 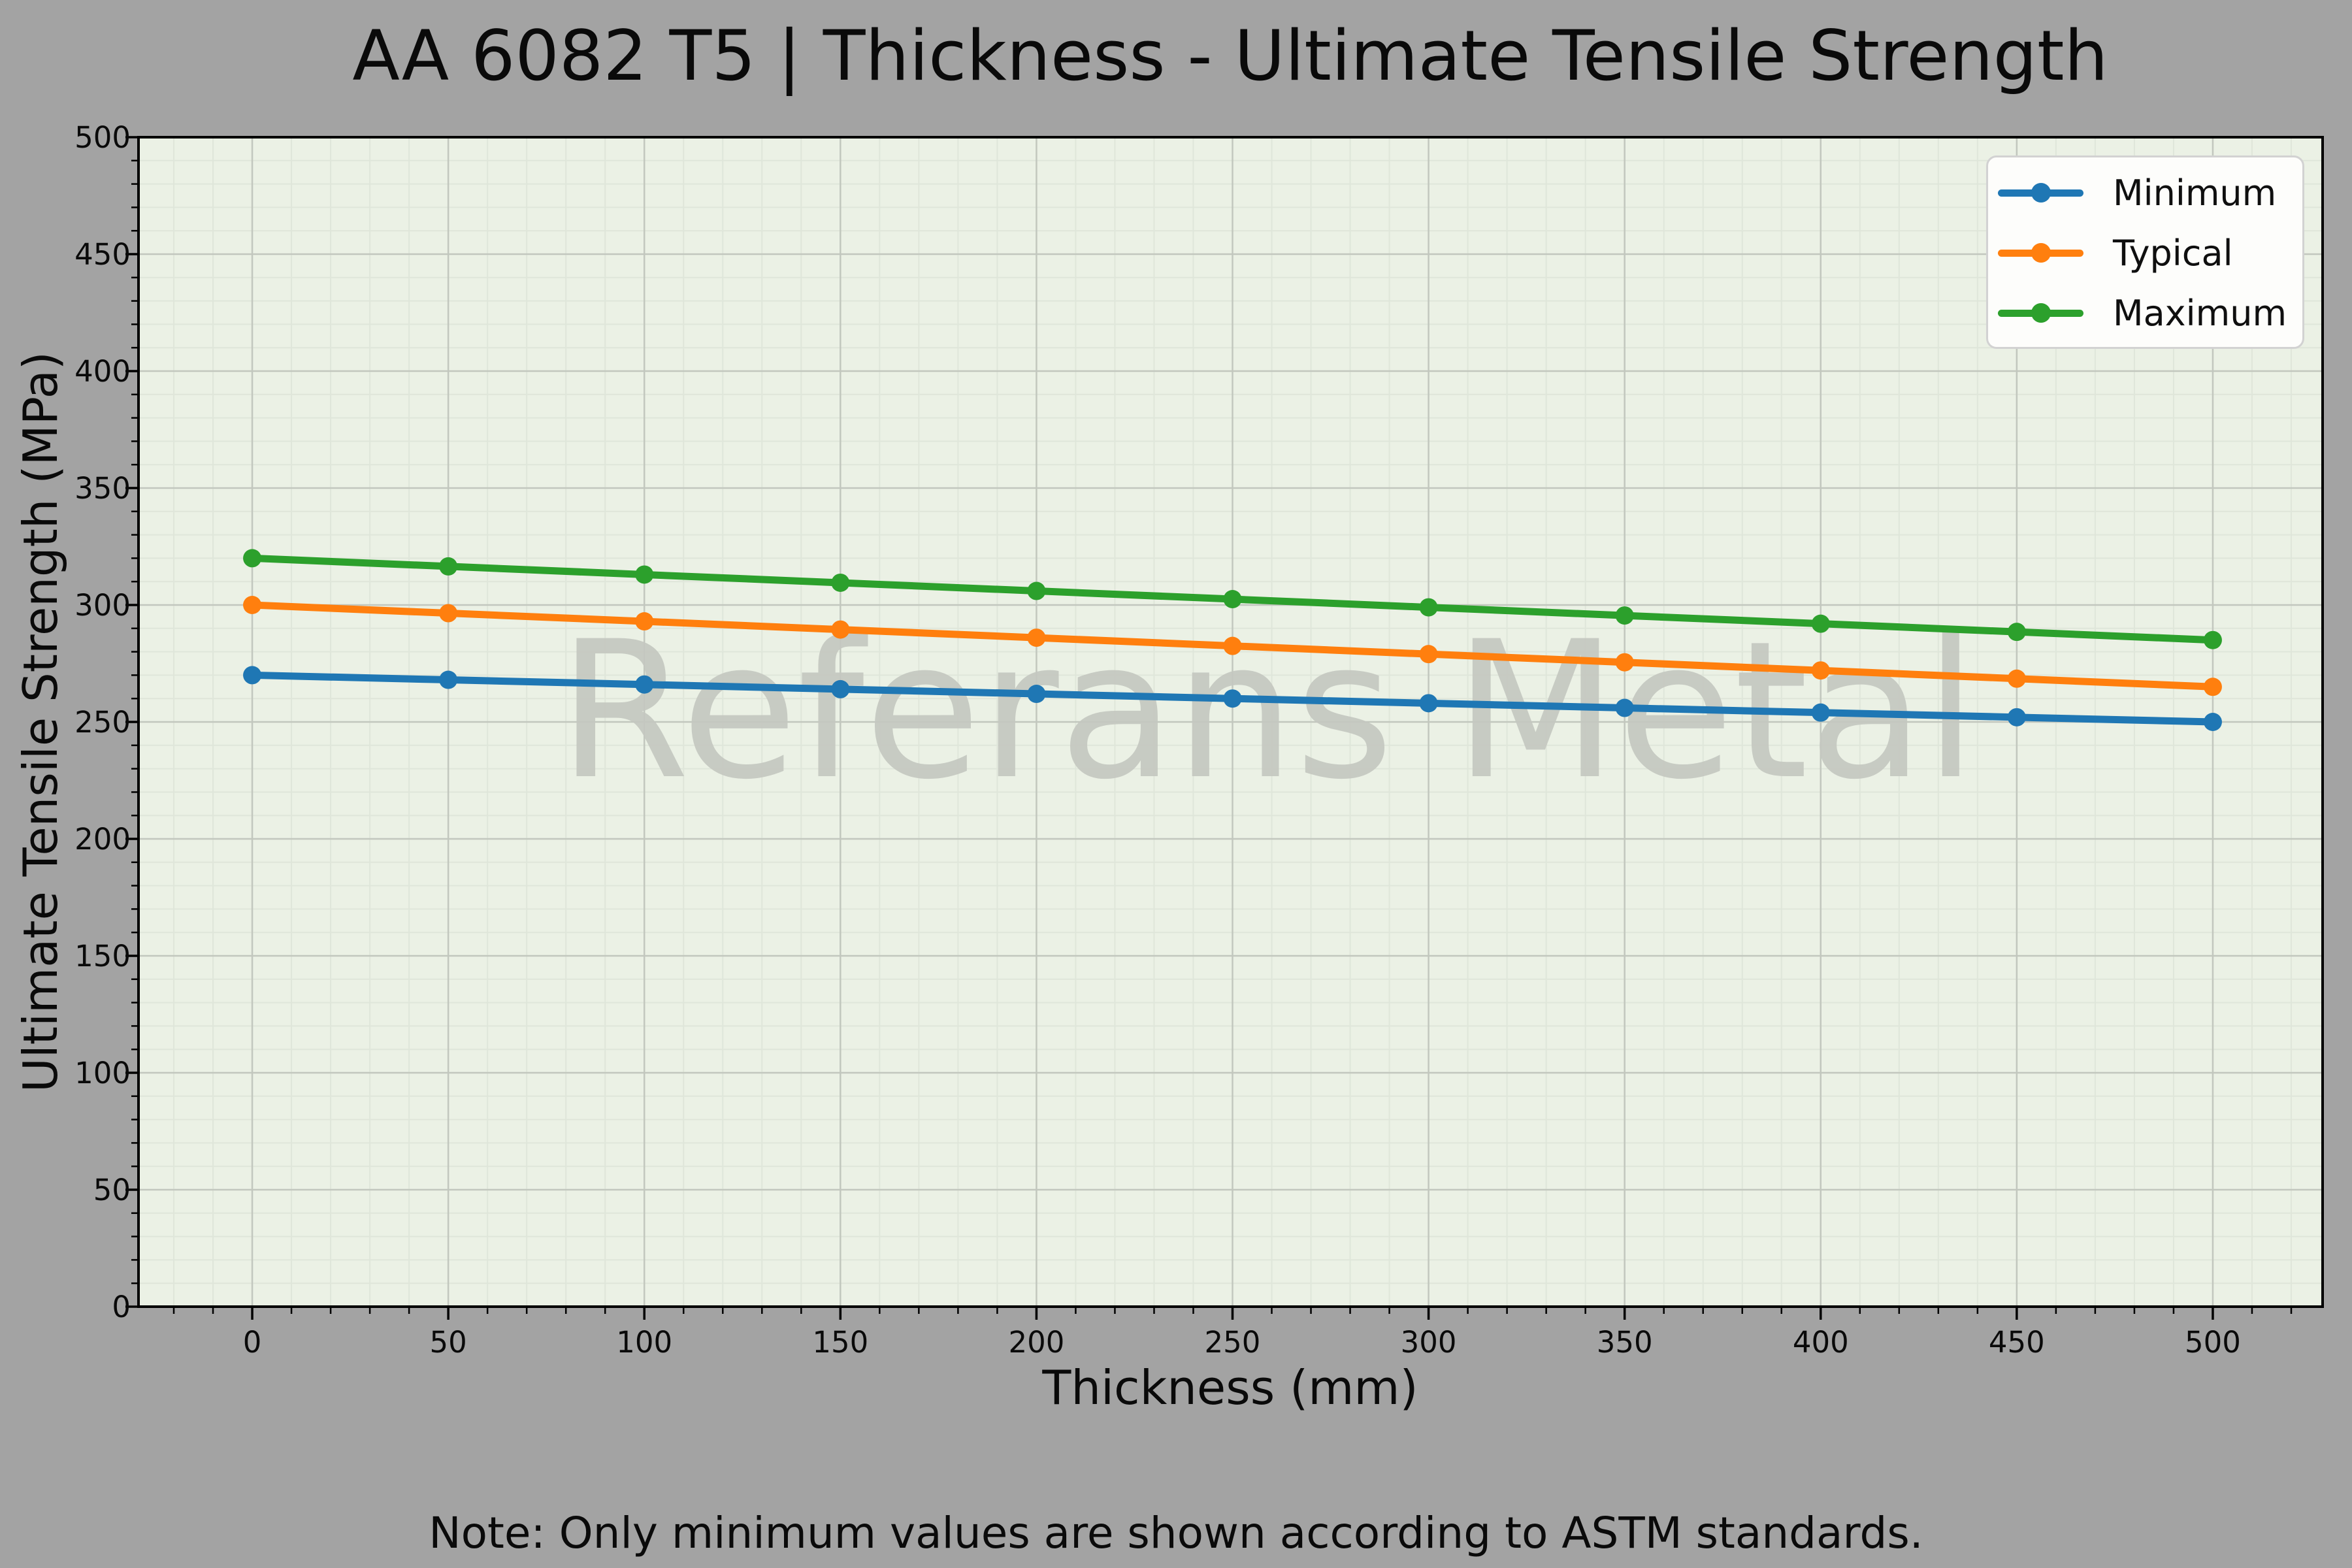 I want to click on x-tick-label: 400, so click(x=1821, y=1342).